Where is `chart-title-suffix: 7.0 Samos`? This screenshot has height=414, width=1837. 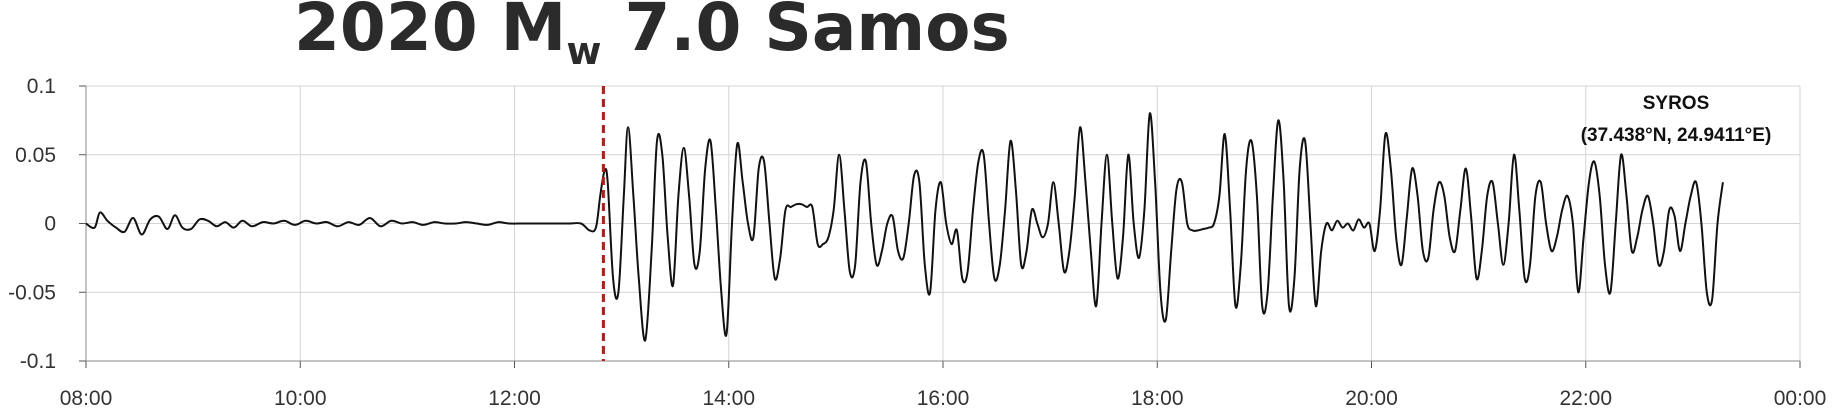 chart-title-suffix: 7.0 Samos is located at coordinates (805, 33).